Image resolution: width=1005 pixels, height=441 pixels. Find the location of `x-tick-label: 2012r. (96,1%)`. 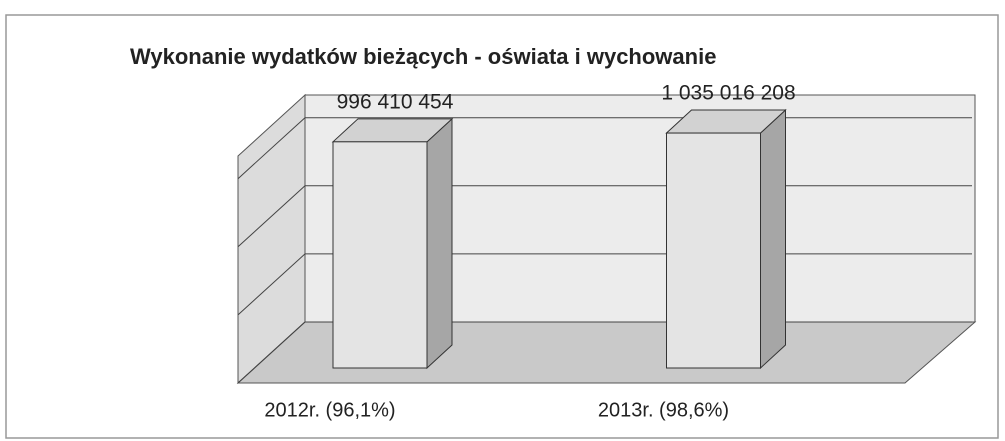

x-tick-label: 2012r. (96,1%) is located at coordinates (329, 410).